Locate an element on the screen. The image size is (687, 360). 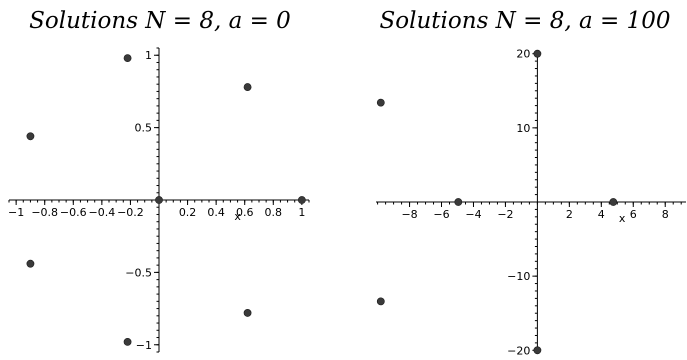
chart-left-x-tick-label: 0.2 is located at coordinates (188, 212).